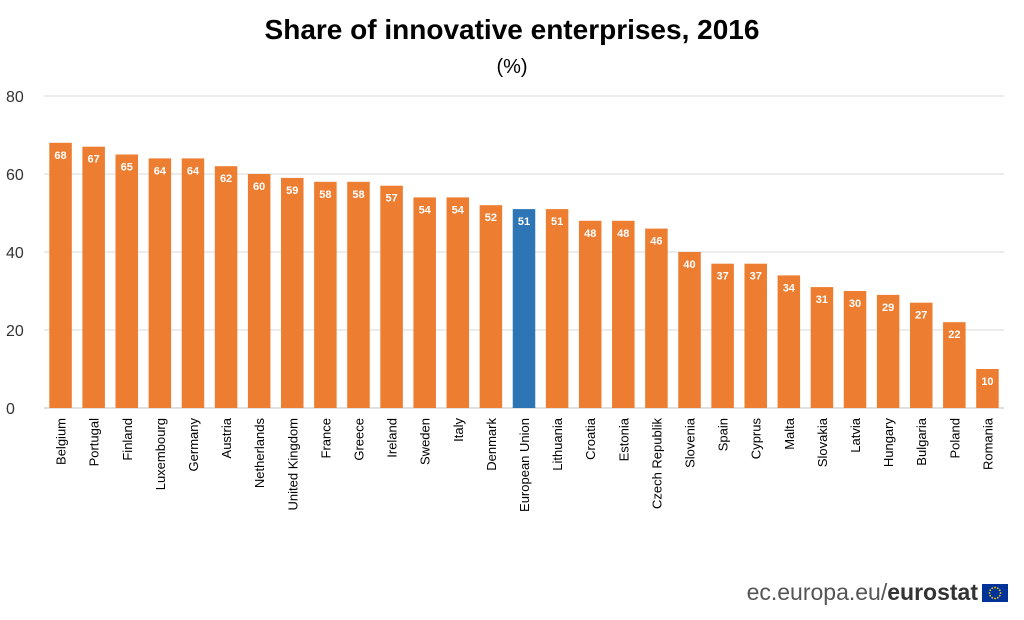  Describe the element at coordinates (458, 430) in the screenshot. I see `x-tick-label: Italy` at that location.